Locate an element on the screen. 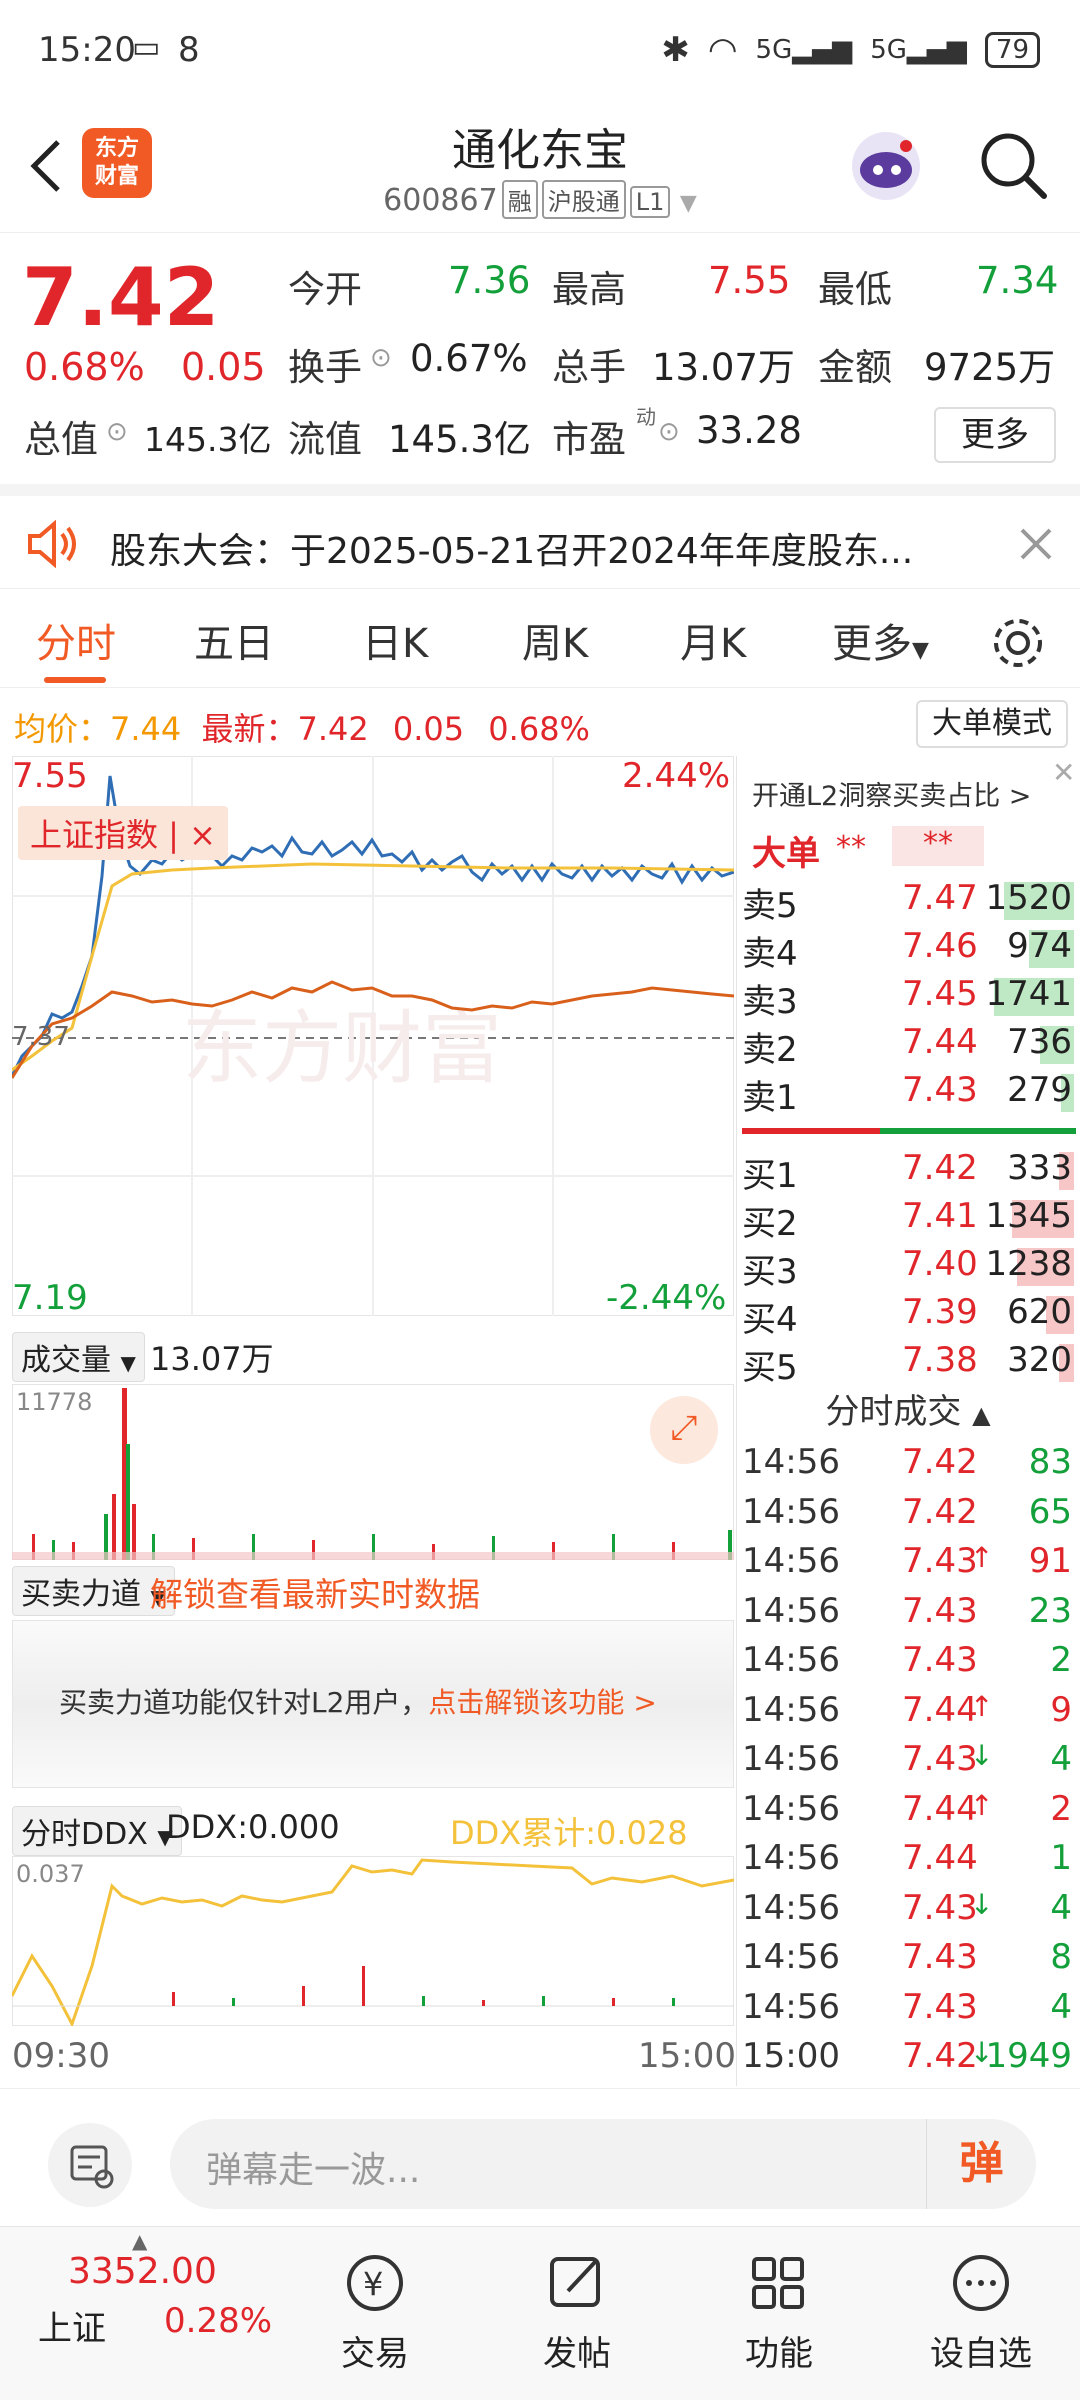 The height and width of the screenshot is (2400, 1080). bid-label: 买5 is located at coordinates (770, 1368).